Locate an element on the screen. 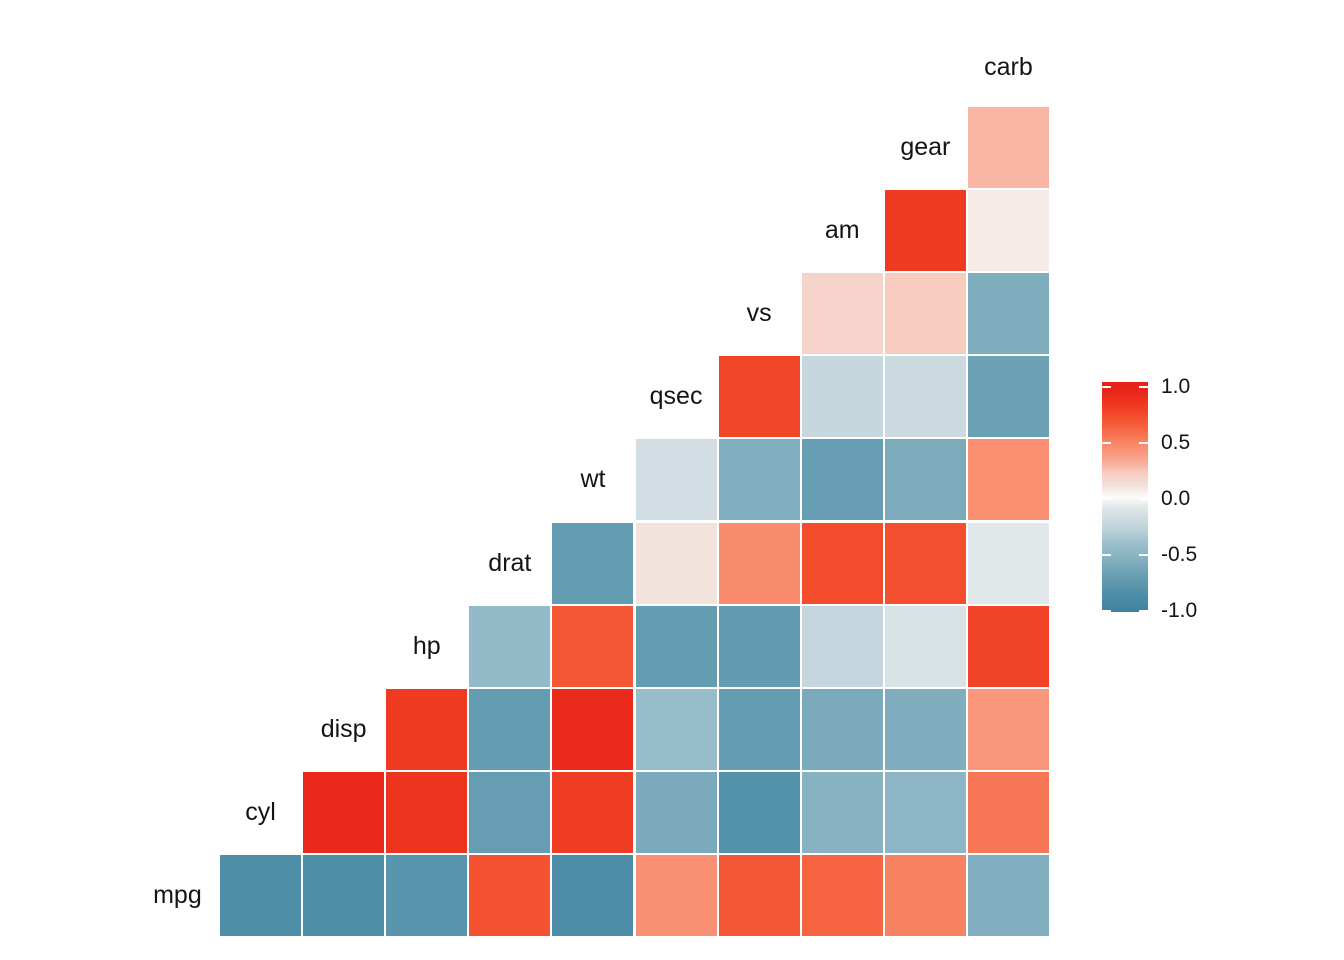 Image resolution: width=1344 pixels, height=960 pixels. row-label-wt: wt is located at coordinates (593, 479).